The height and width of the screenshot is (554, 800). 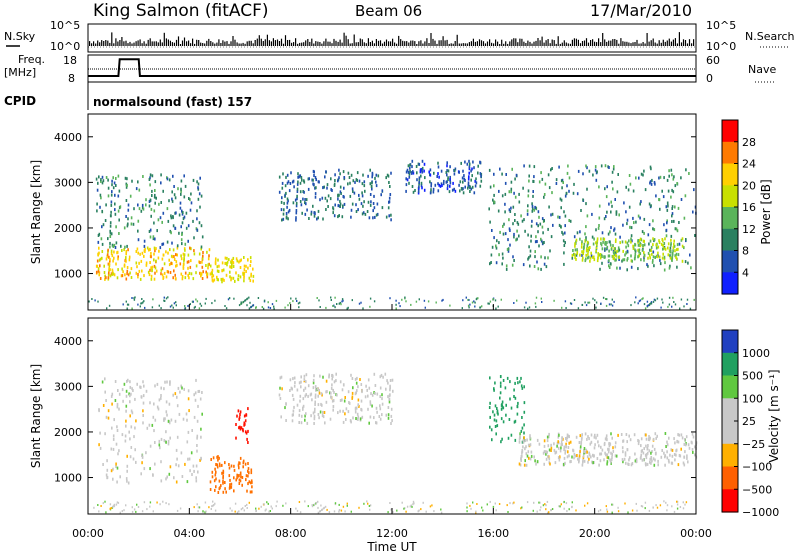 What do you see at coordinates (745, 251) in the screenshot?
I see `power-colorbar-label: 8` at bounding box center [745, 251].